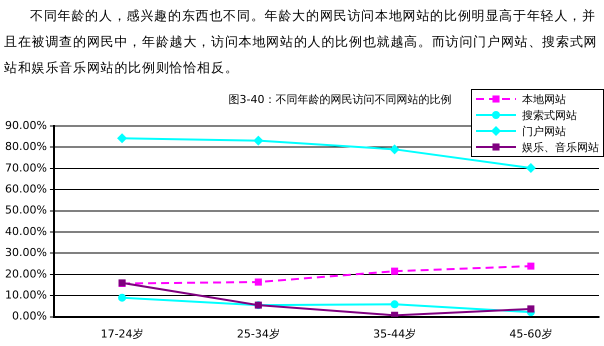 The width and height of the screenshot is (604, 346). I want to click on y-tick-label: 60.00%, so click(25, 189).